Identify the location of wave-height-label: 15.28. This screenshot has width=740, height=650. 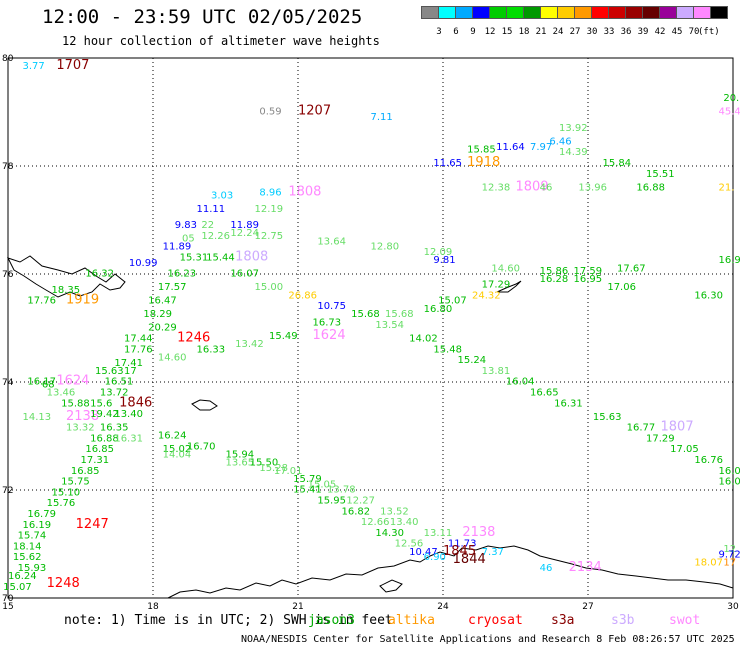
(273, 468).